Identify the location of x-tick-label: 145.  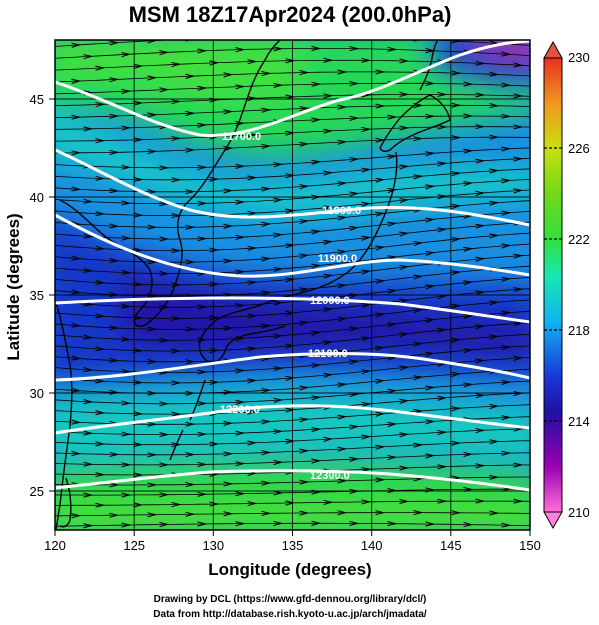
(451, 545).